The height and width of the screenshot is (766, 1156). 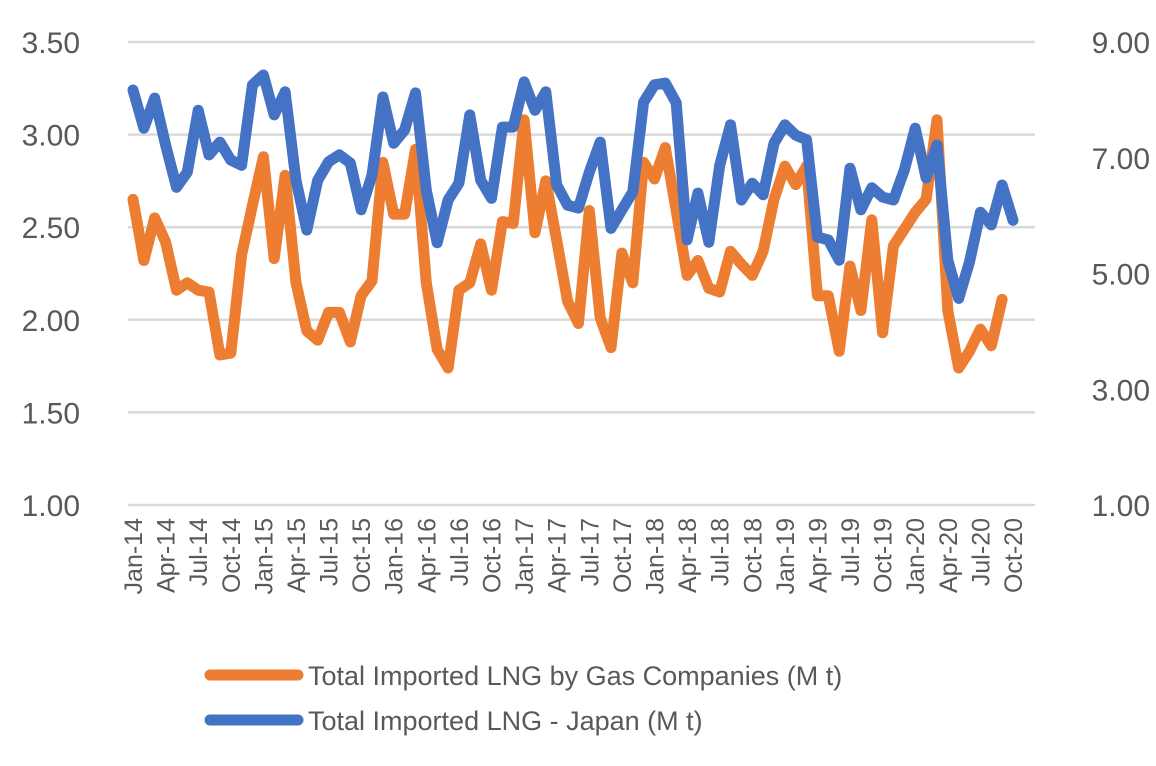 What do you see at coordinates (753, 555) in the screenshot?
I see `x-tick-label: Oct-18` at bounding box center [753, 555].